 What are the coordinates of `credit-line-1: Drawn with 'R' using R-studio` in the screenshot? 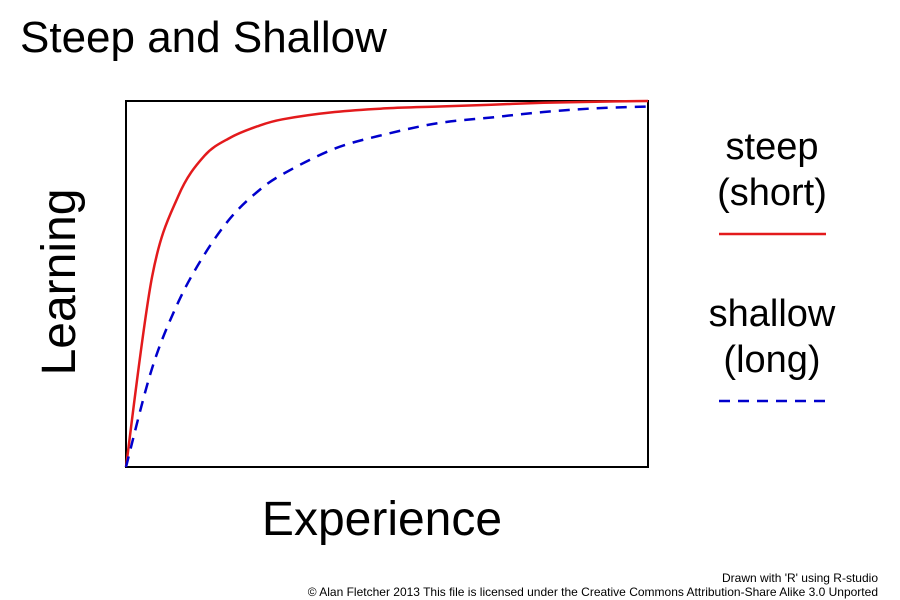 It's located at (800, 578).